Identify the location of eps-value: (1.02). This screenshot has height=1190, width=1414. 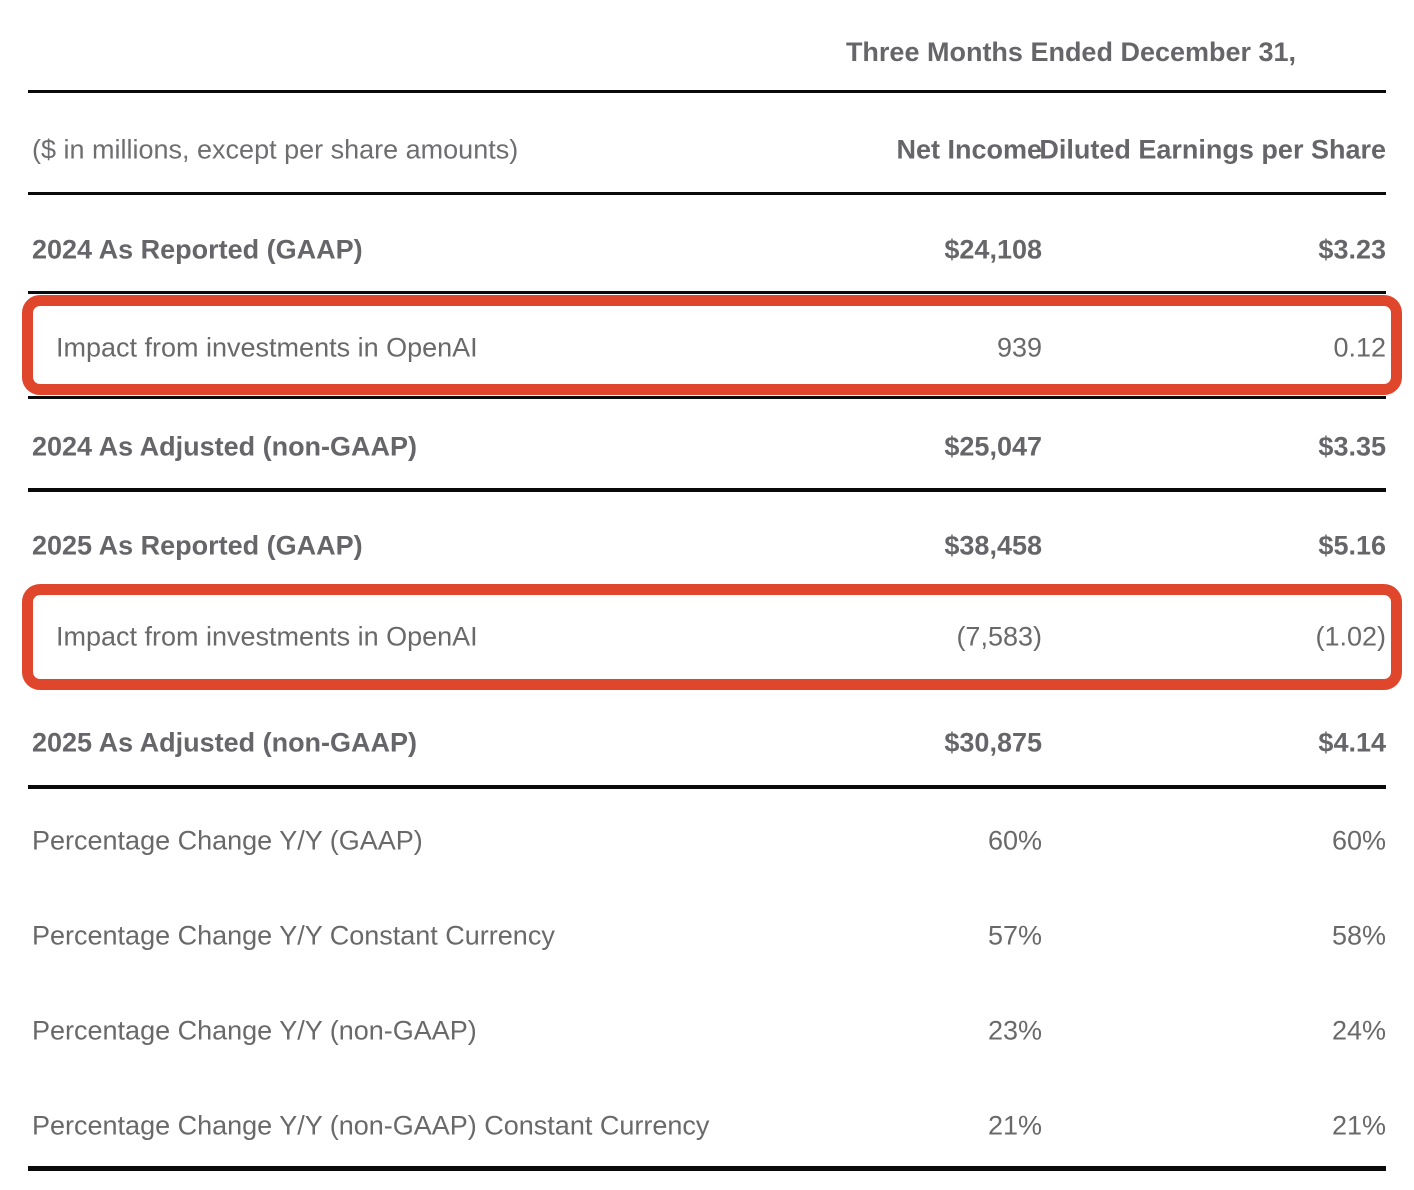
(1350, 636).